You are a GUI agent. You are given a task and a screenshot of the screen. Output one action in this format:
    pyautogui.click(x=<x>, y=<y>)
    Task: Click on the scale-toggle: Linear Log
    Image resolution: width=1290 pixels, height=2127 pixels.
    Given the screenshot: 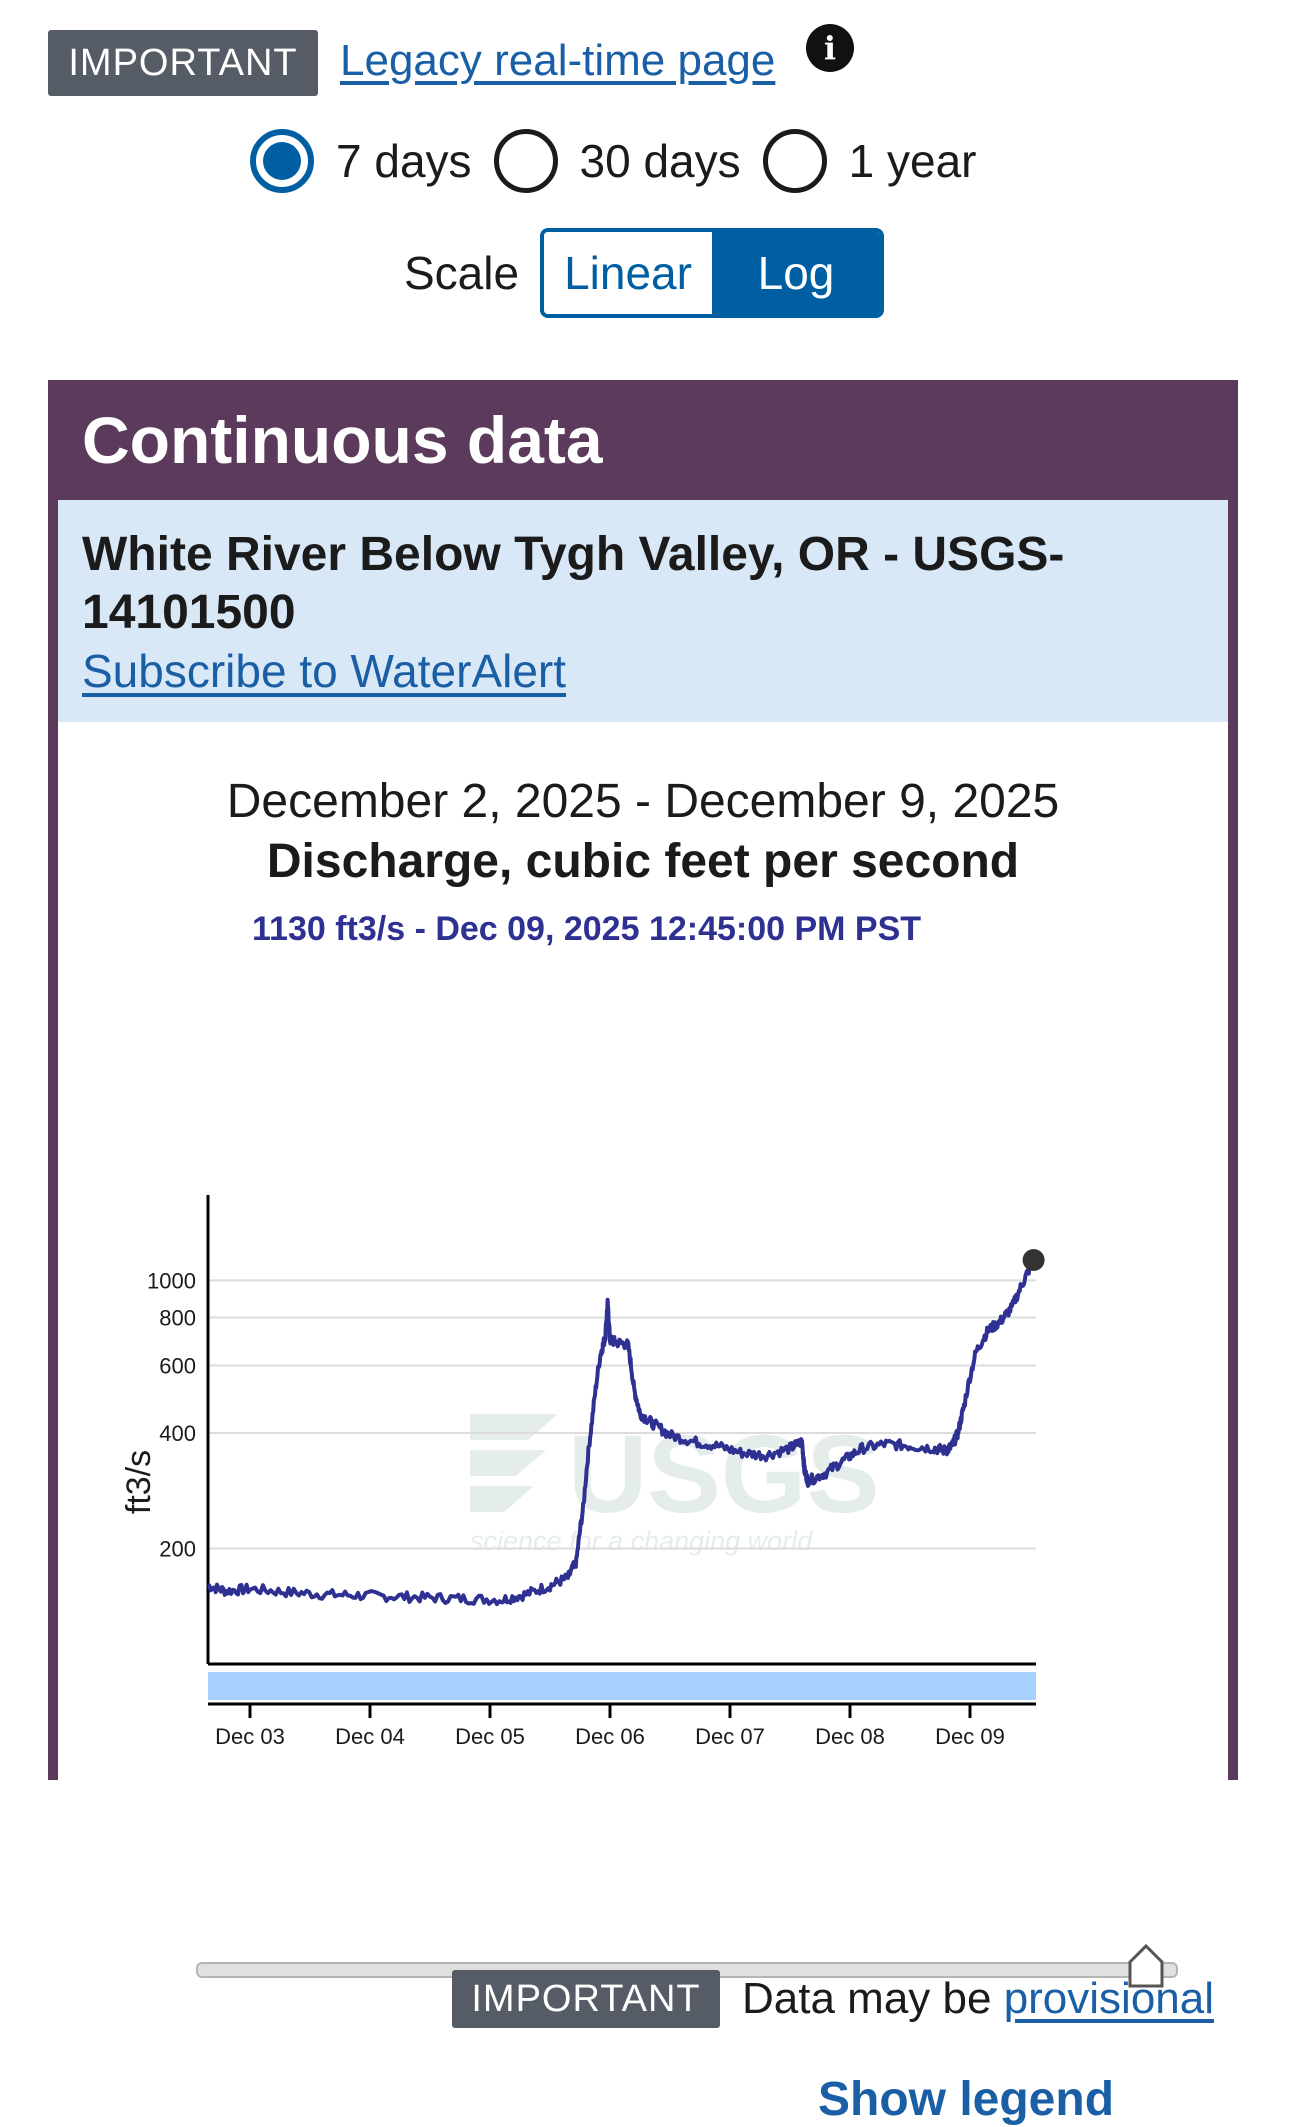 What is the action you would take?
    pyautogui.click(x=712, y=273)
    